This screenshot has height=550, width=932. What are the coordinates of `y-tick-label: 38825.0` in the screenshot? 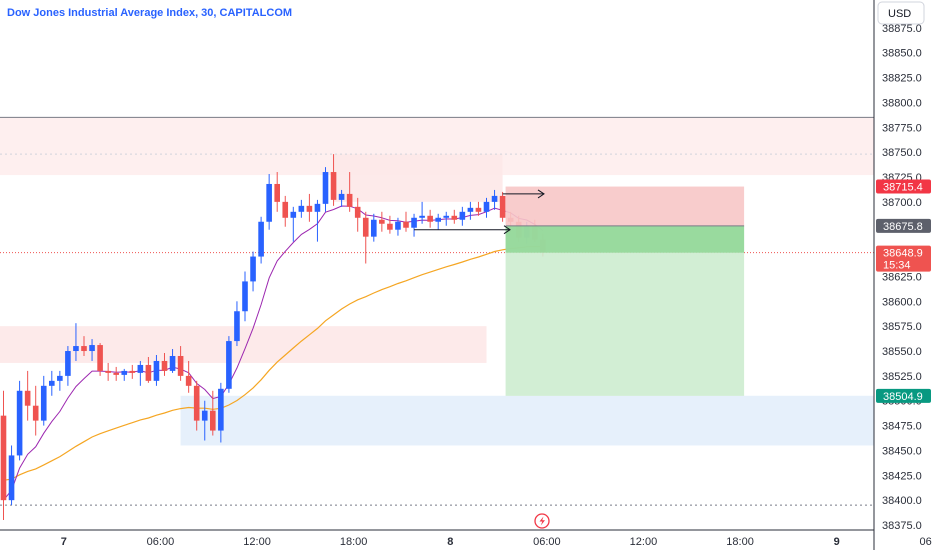 It's located at (902, 79).